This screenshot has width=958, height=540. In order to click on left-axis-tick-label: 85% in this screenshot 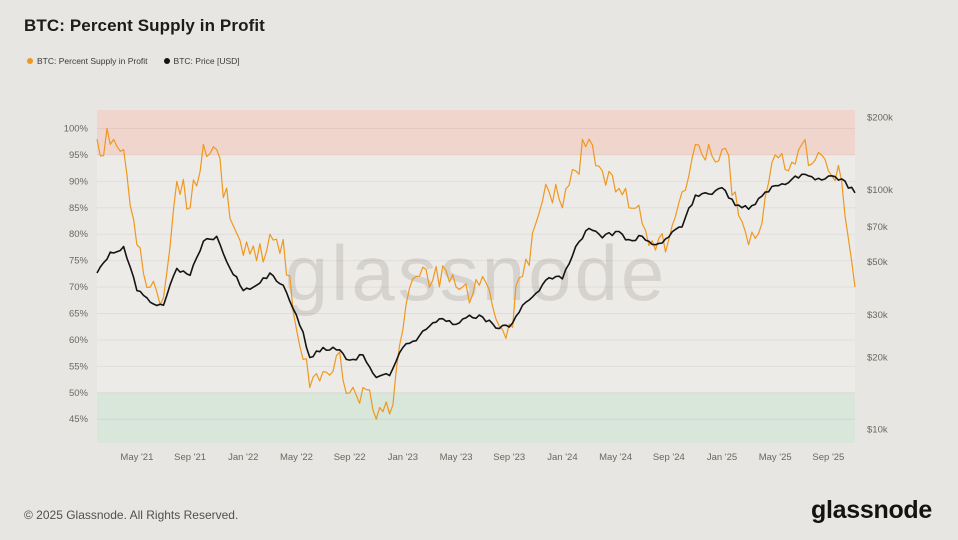, I will do `click(79, 208)`.